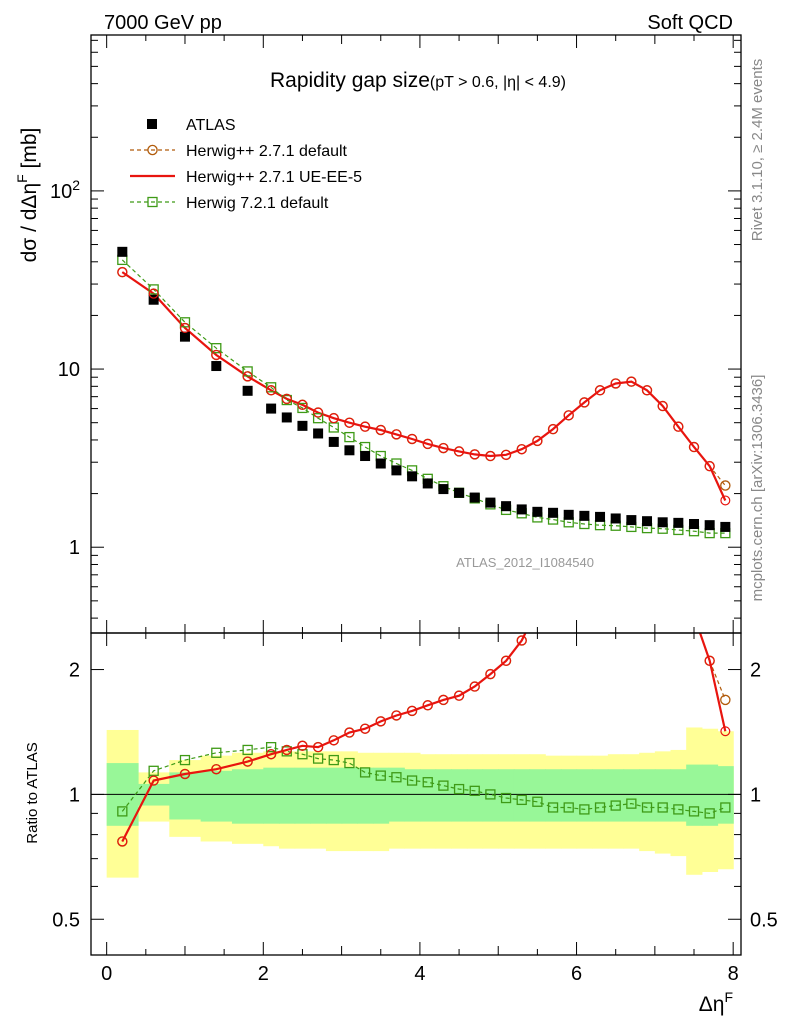 Image resolution: width=786 pixels, height=1024 pixels. What do you see at coordinates (418, 80) in the screenshot?
I see `chart-title: Rapidity gap size(pT > 0.6, |η| < 4.9)` at bounding box center [418, 80].